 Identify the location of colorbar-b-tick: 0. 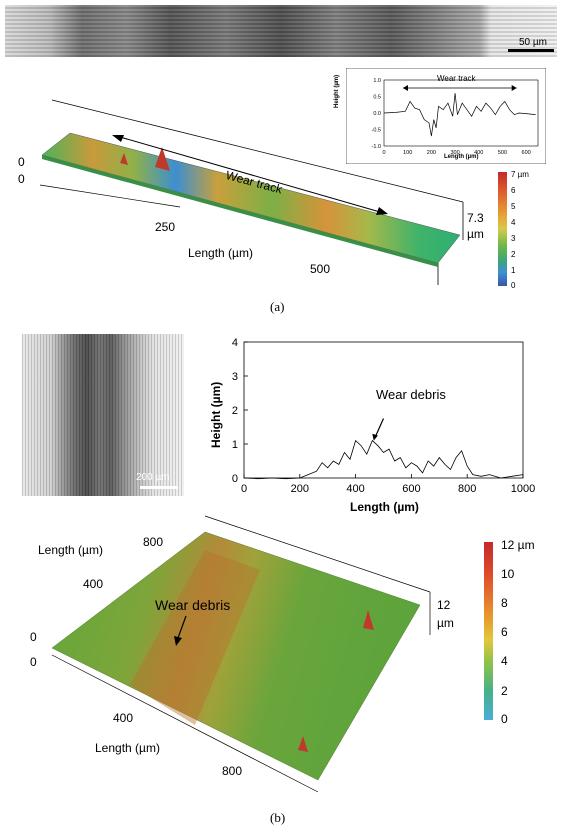
(504, 719).